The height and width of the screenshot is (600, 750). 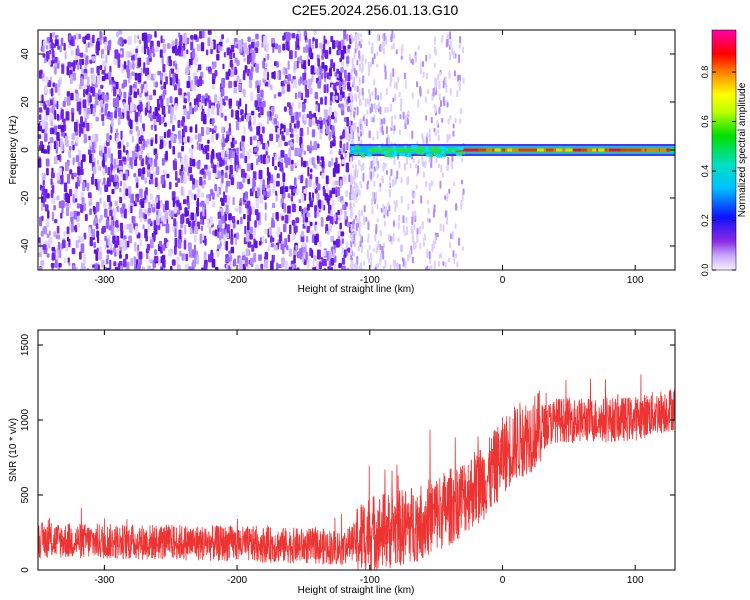 I want to click on colorbar-tick-label: 0.2, so click(x=705, y=220).